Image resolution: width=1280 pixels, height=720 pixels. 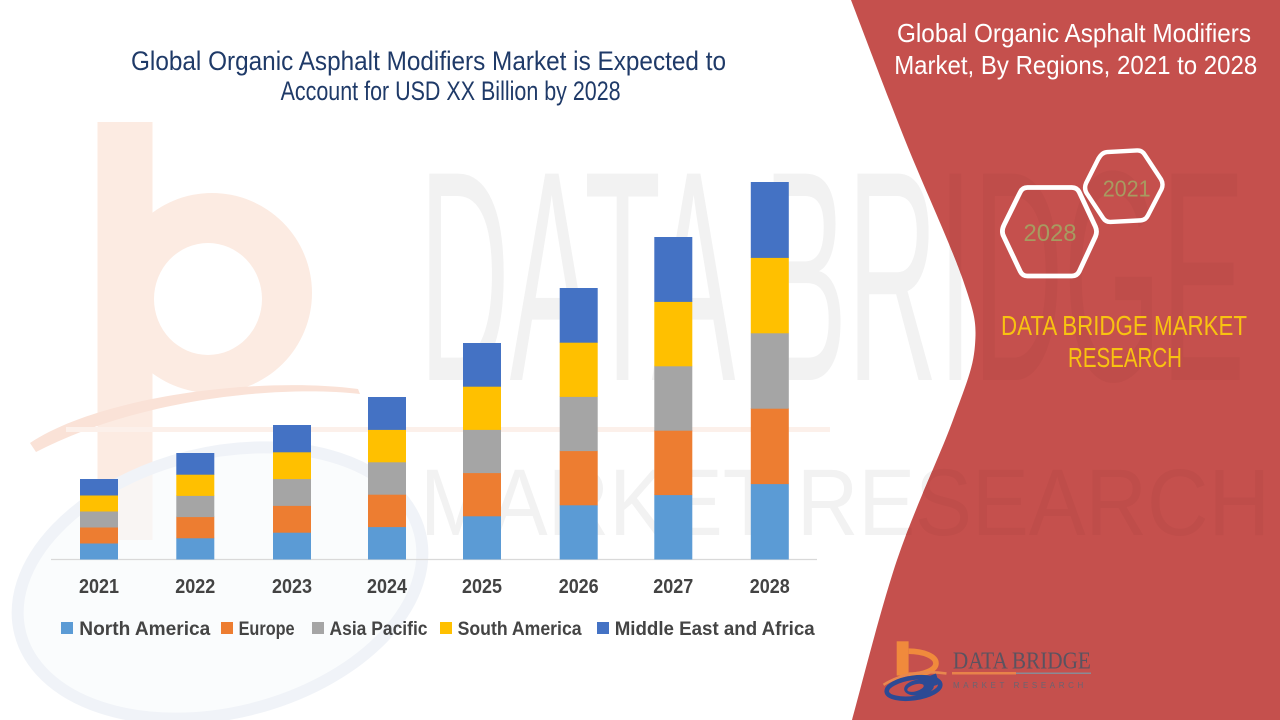 What do you see at coordinates (195, 586) in the screenshot?
I see `svg-text: 2022` at bounding box center [195, 586].